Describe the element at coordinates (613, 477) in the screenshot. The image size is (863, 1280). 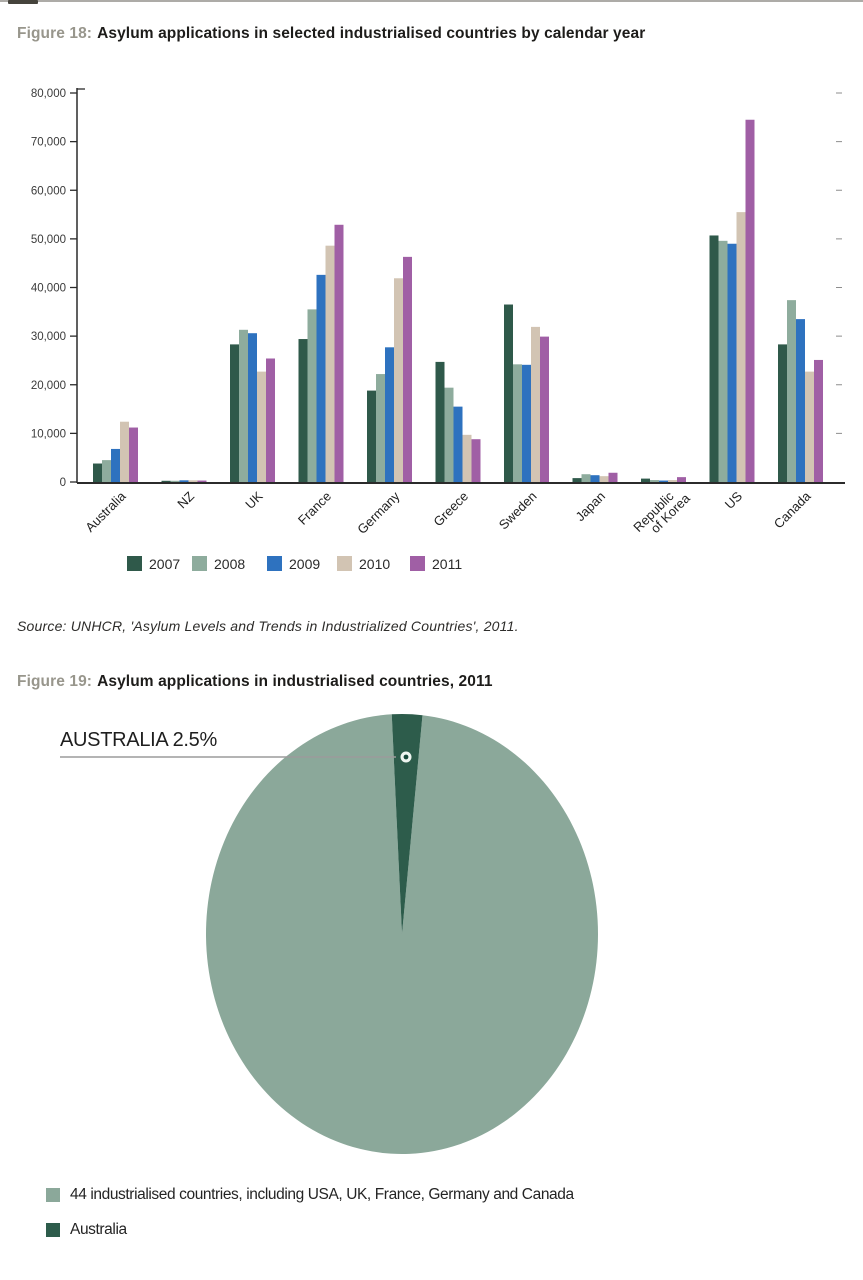
I see `bar-japan-2011` at that location.